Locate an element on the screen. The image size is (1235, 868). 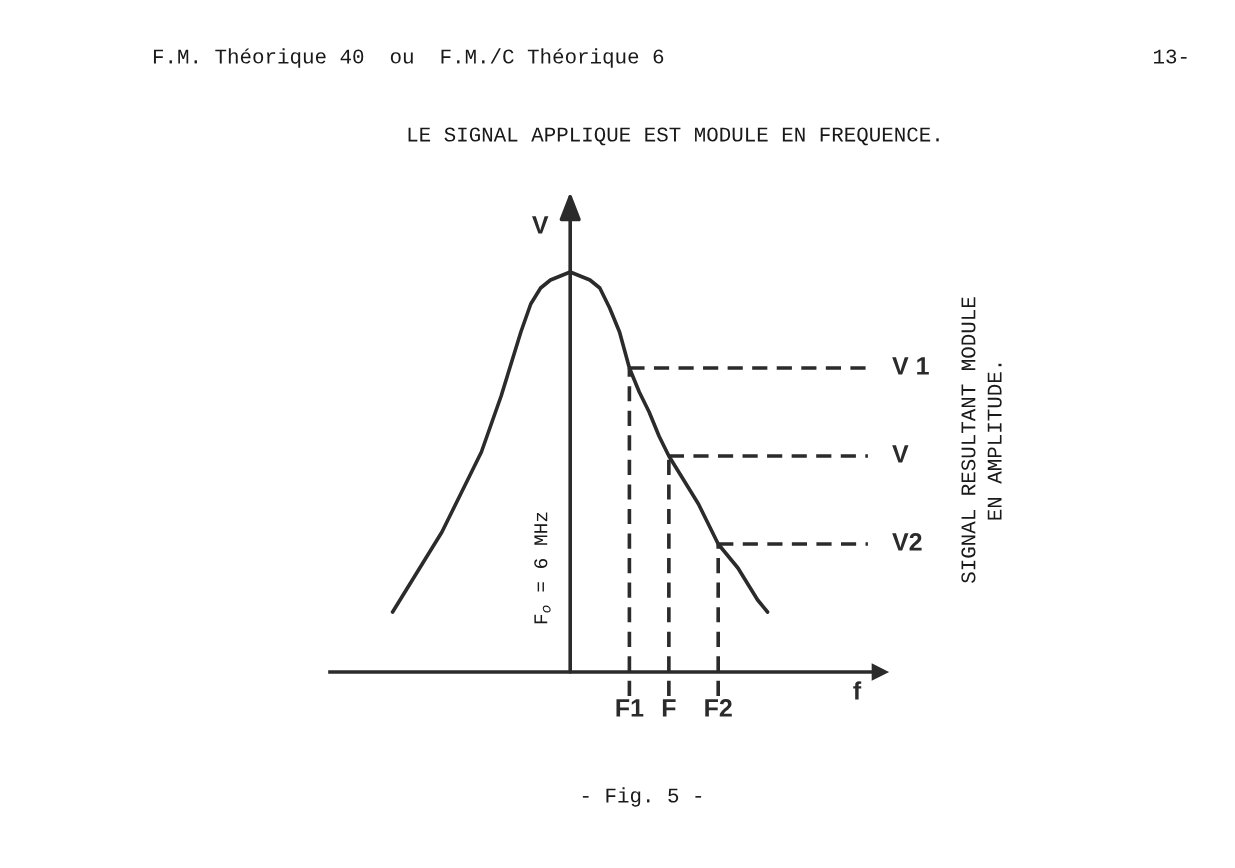
ref-line-label: V 1 is located at coordinates (910, 366).